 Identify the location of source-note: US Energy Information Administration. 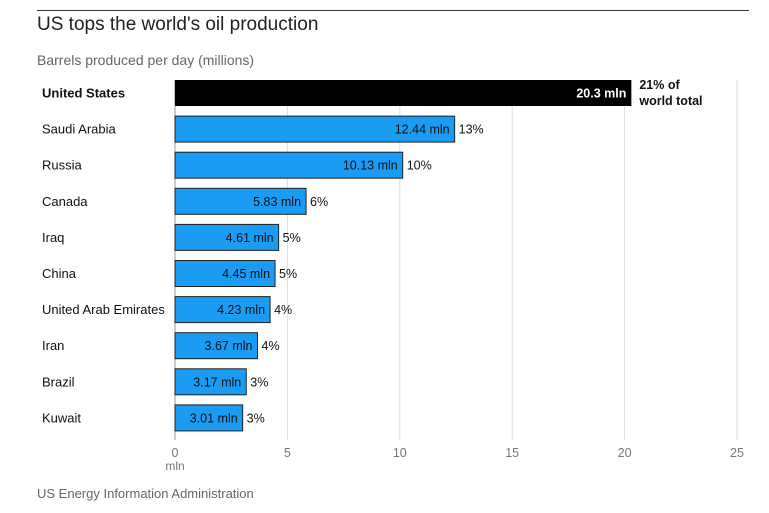
(145, 493).